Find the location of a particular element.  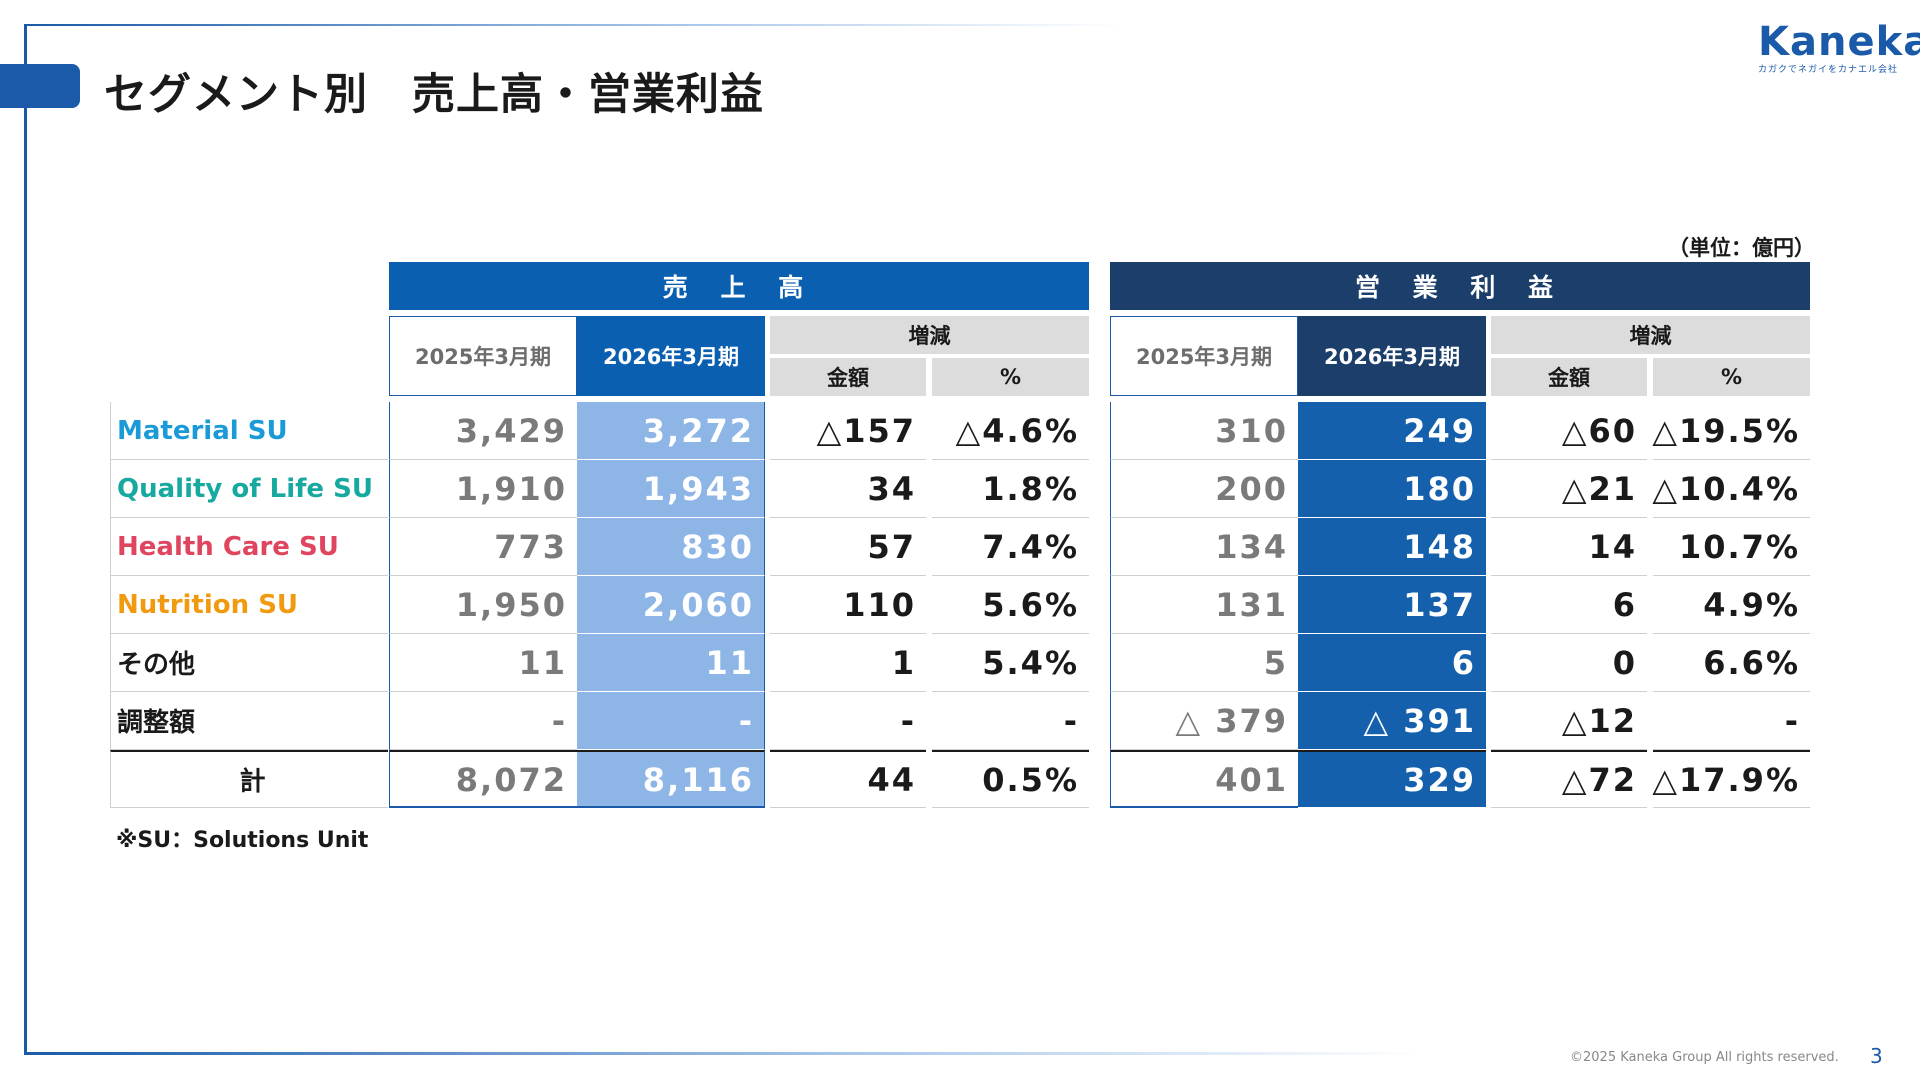

op-change-pct: △17.9% is located at coordinates (1731, 779).